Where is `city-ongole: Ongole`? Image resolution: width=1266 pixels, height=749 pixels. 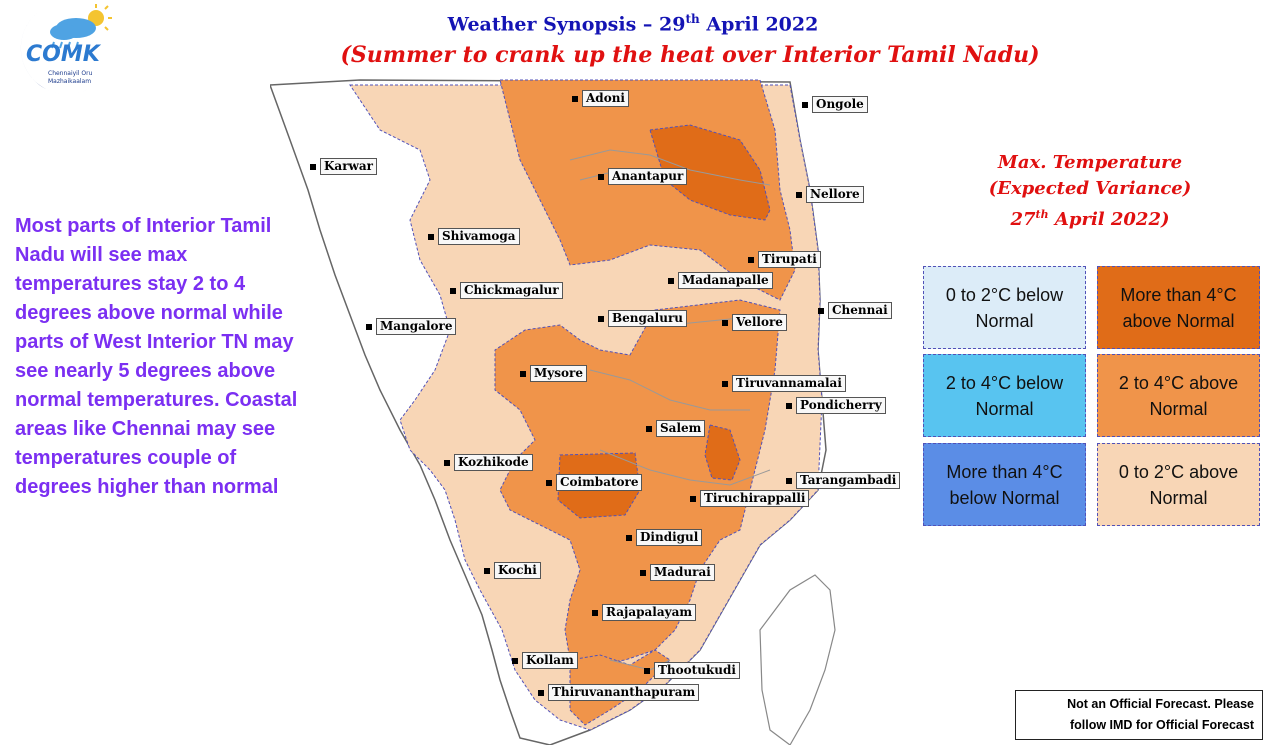 city-ongole: Ongole is located at coordinates (835, 104).